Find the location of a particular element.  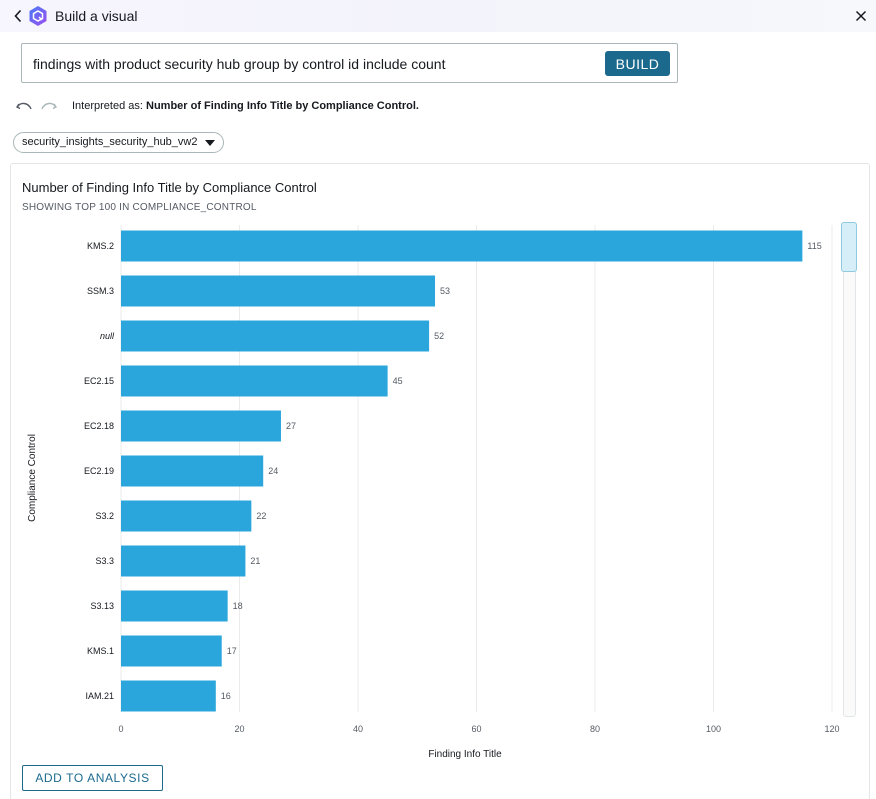

category-label: EC2.19 is located at coordinates (99, 471).